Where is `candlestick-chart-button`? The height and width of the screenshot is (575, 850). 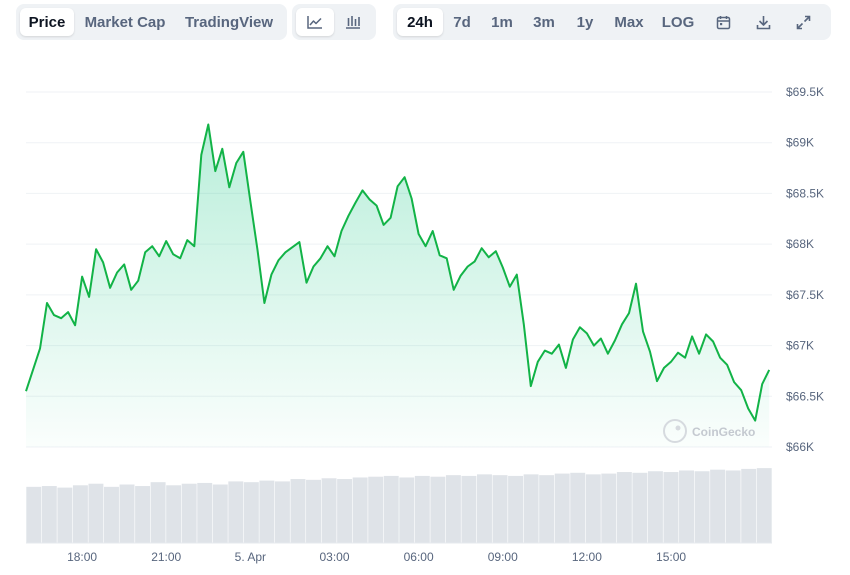
candlestick-chart-button is located at coordinates (353, 22).